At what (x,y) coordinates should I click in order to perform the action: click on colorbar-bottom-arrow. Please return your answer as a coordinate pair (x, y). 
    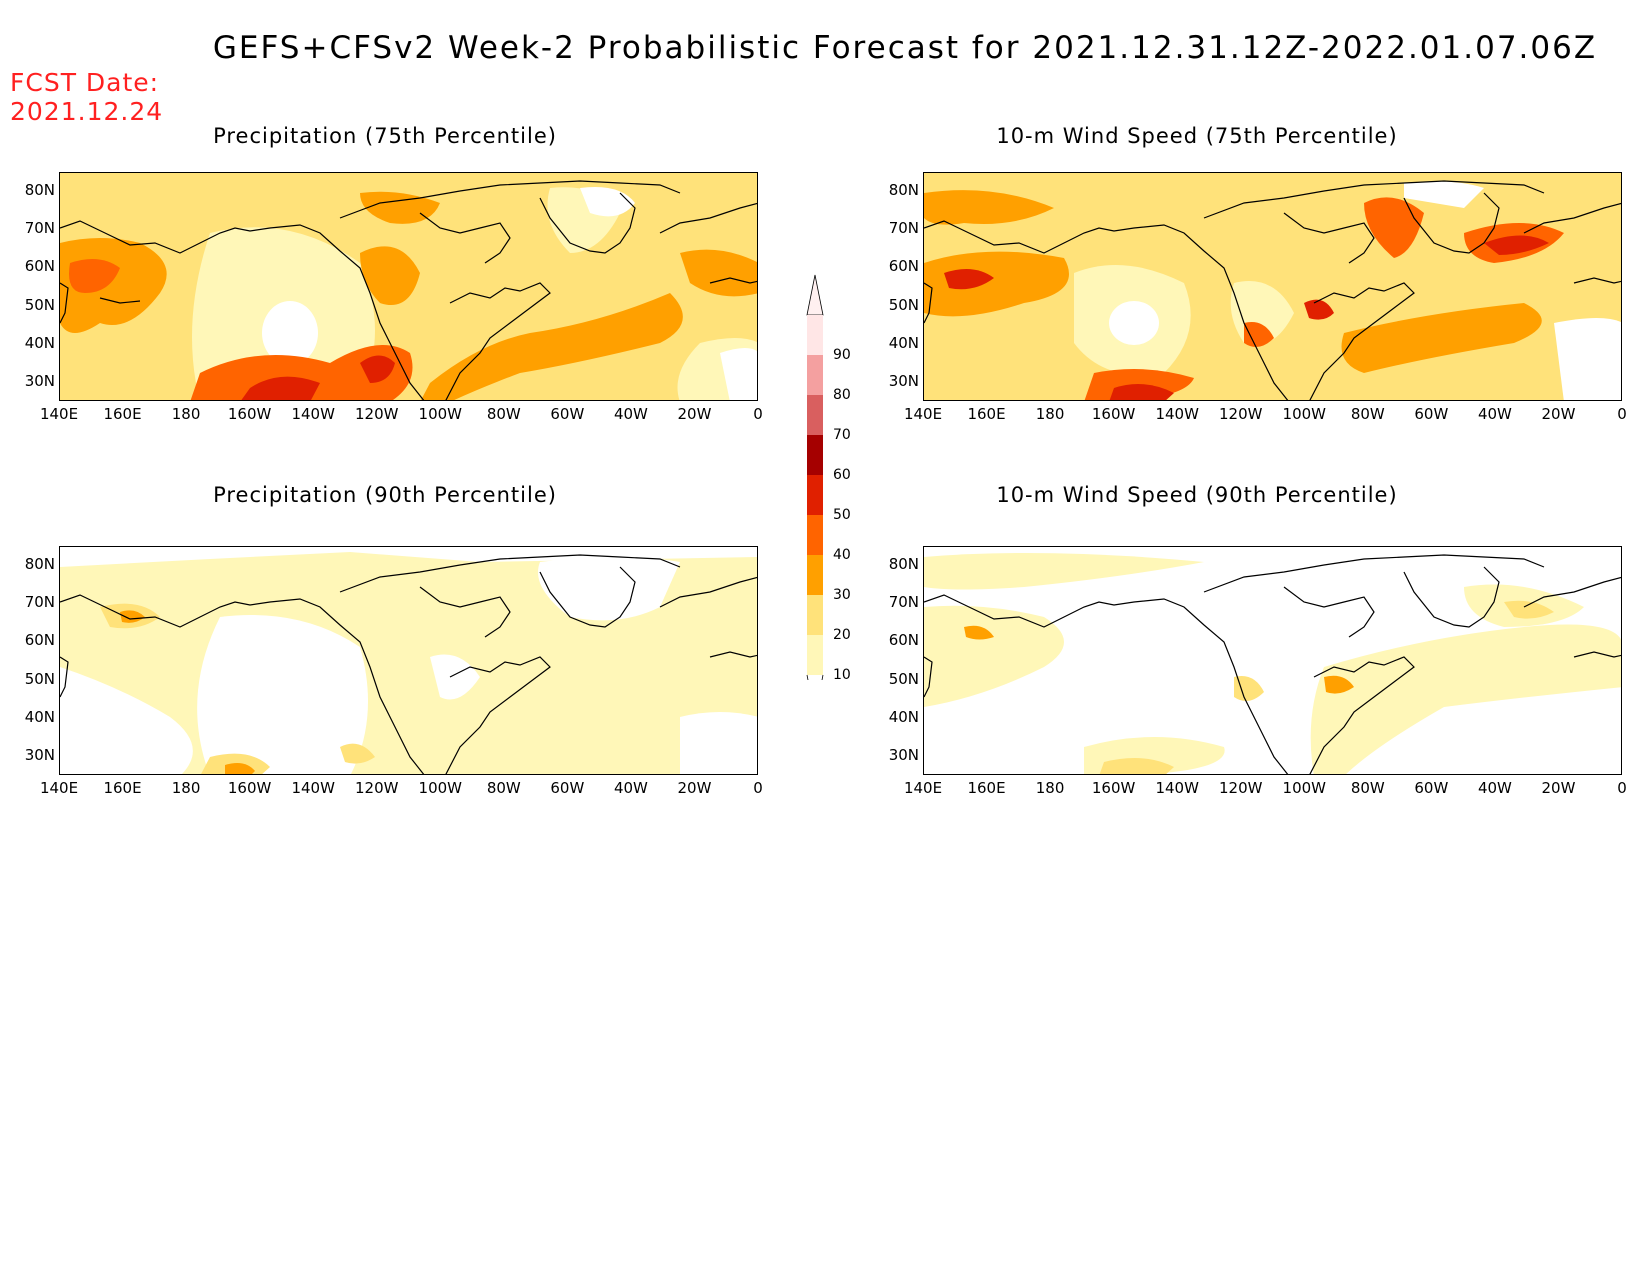
    Looking at the image, I should click on (815, 677).